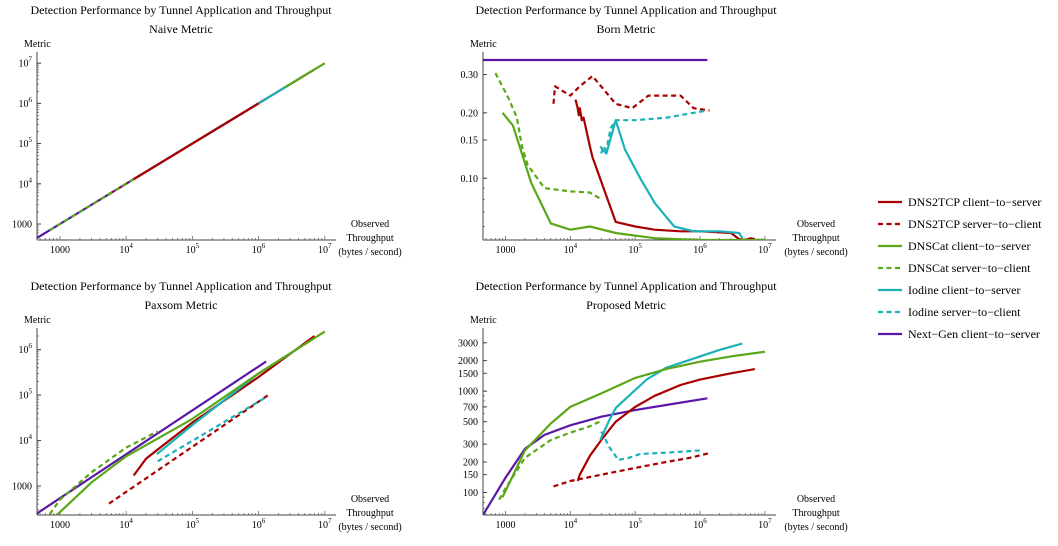 The image size is (1058, 546). Describe the element at coordinates (470, 475) in the screenshot. I see `y-tick-label: 150` at that location.